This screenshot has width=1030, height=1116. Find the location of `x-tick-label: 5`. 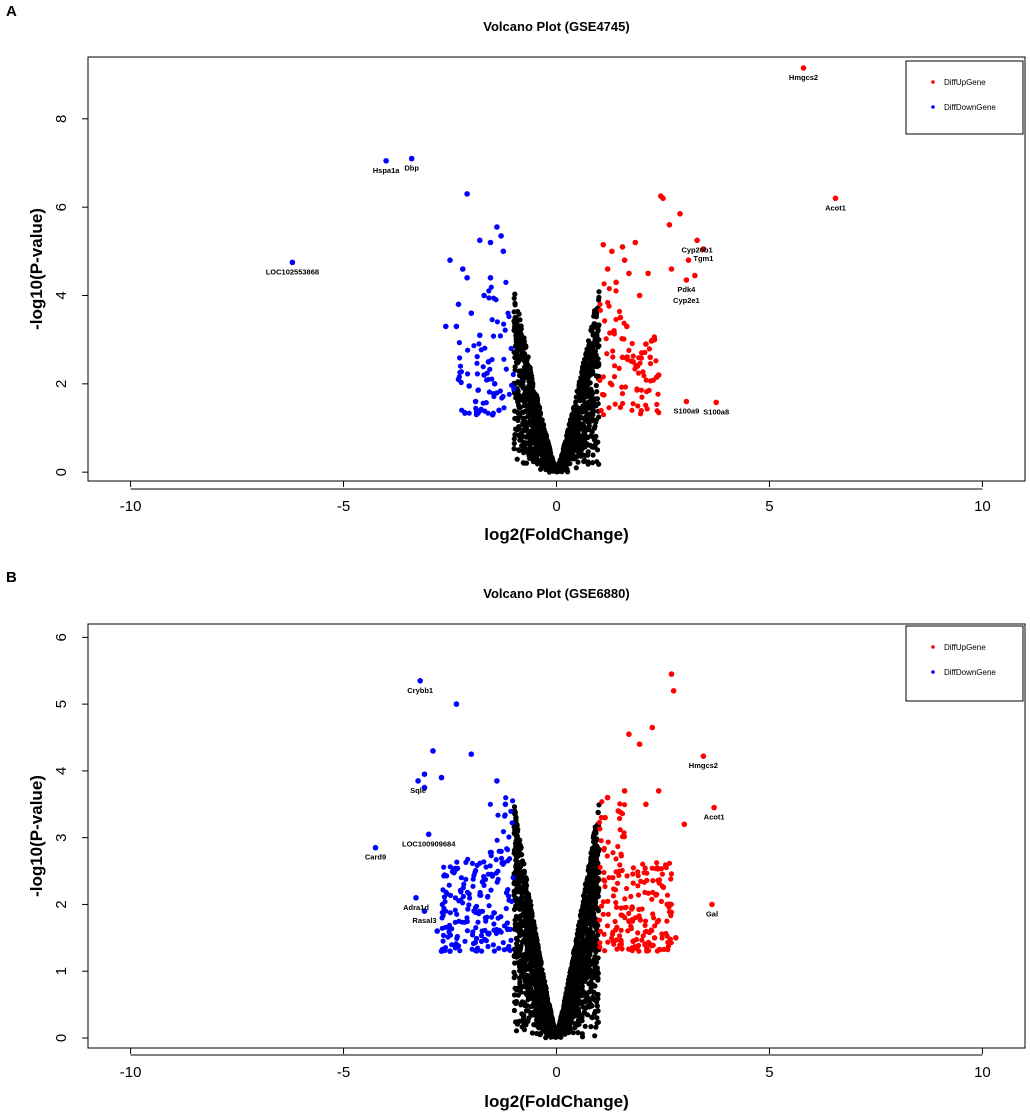

x-tick-label: 5 is located at coordinates (769, 506).